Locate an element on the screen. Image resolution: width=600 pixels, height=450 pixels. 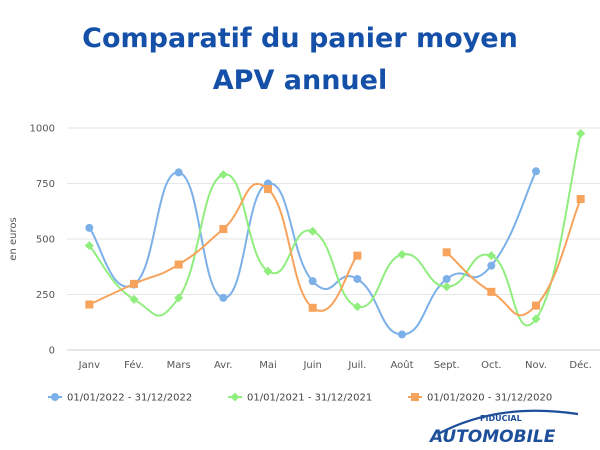
x-tick-label: Sept. is located at coordinates (447, 365).